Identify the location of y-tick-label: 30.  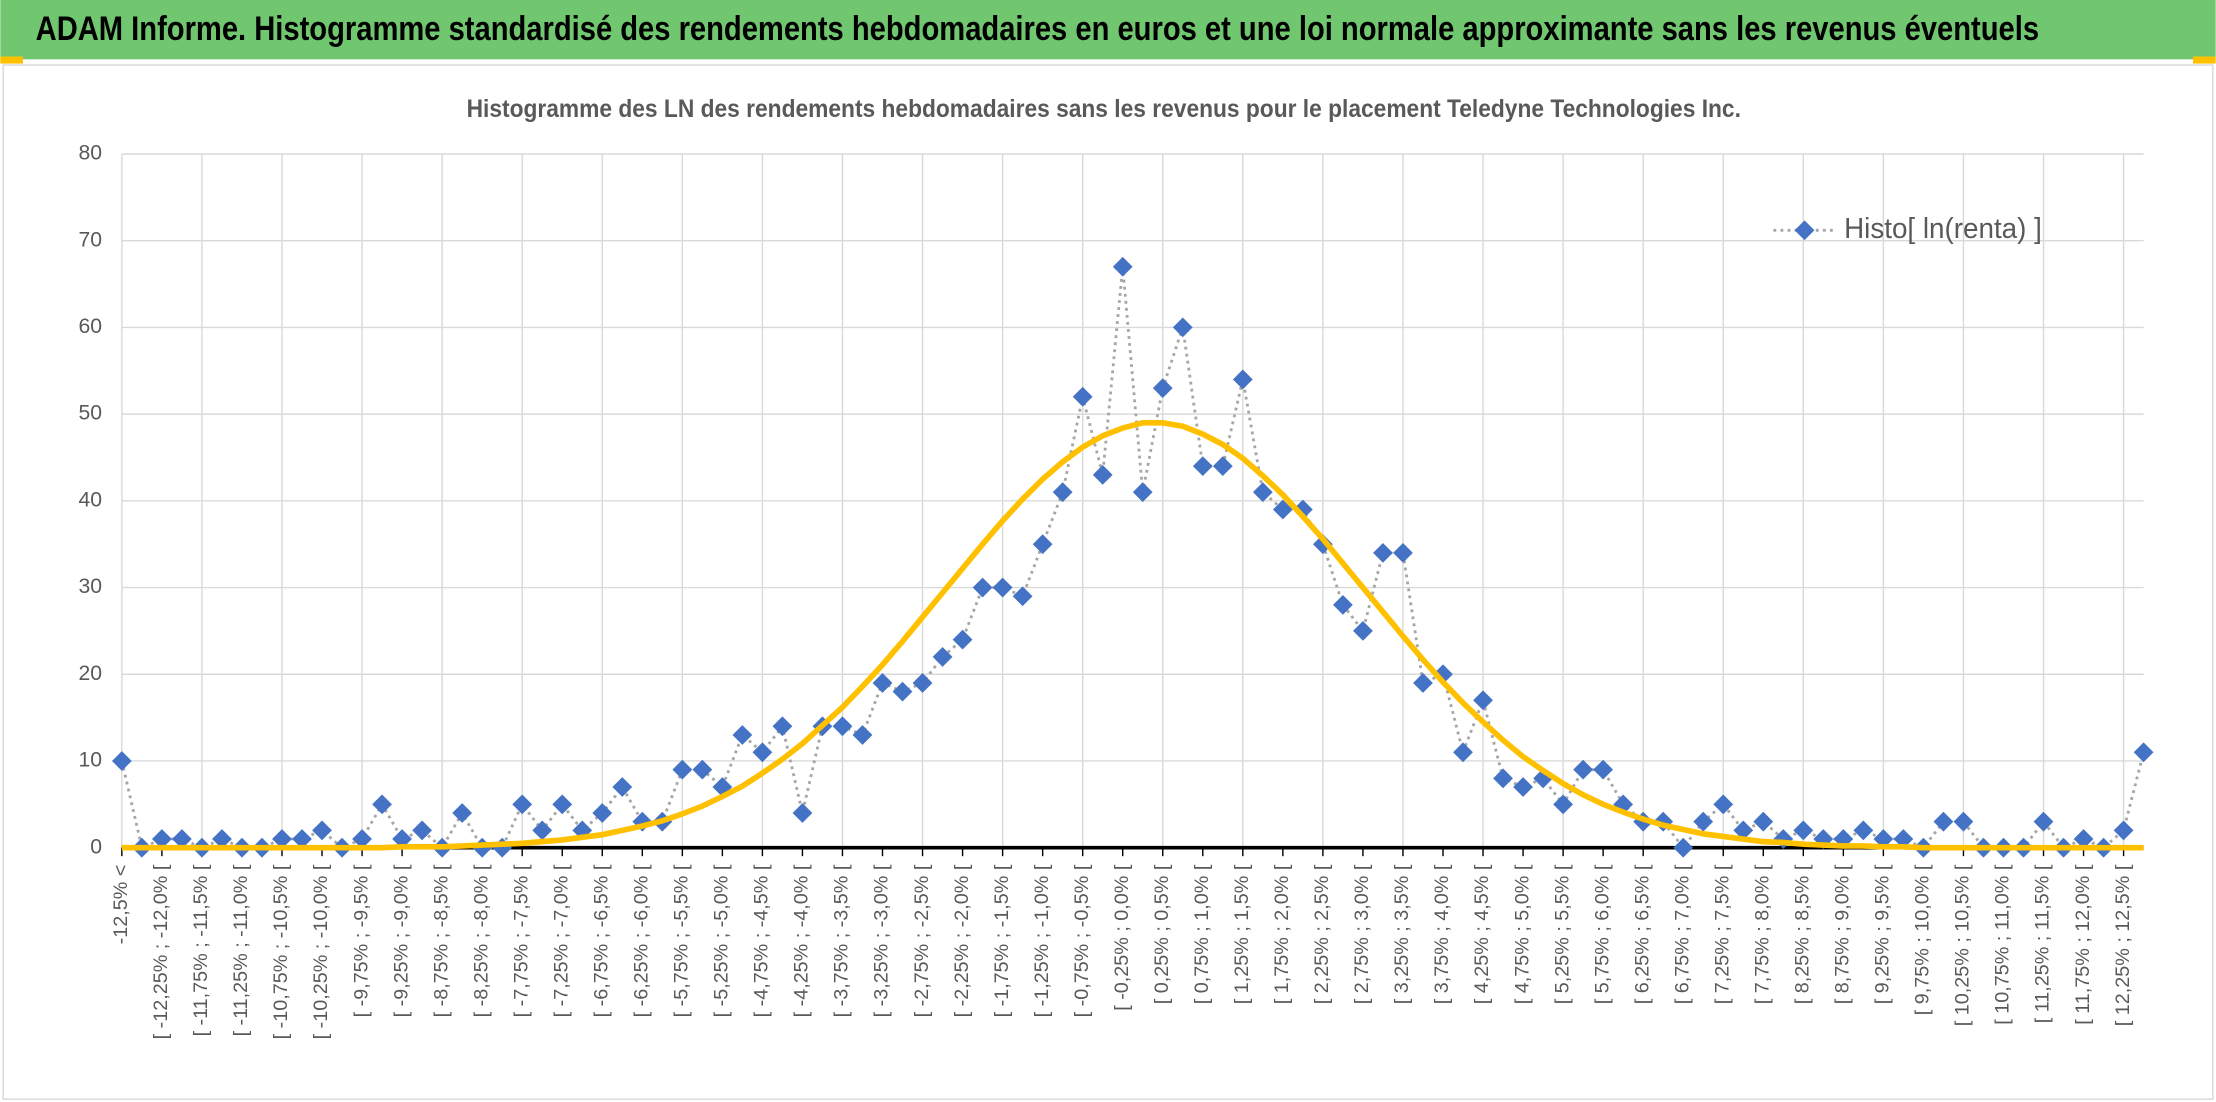
(90, 586).